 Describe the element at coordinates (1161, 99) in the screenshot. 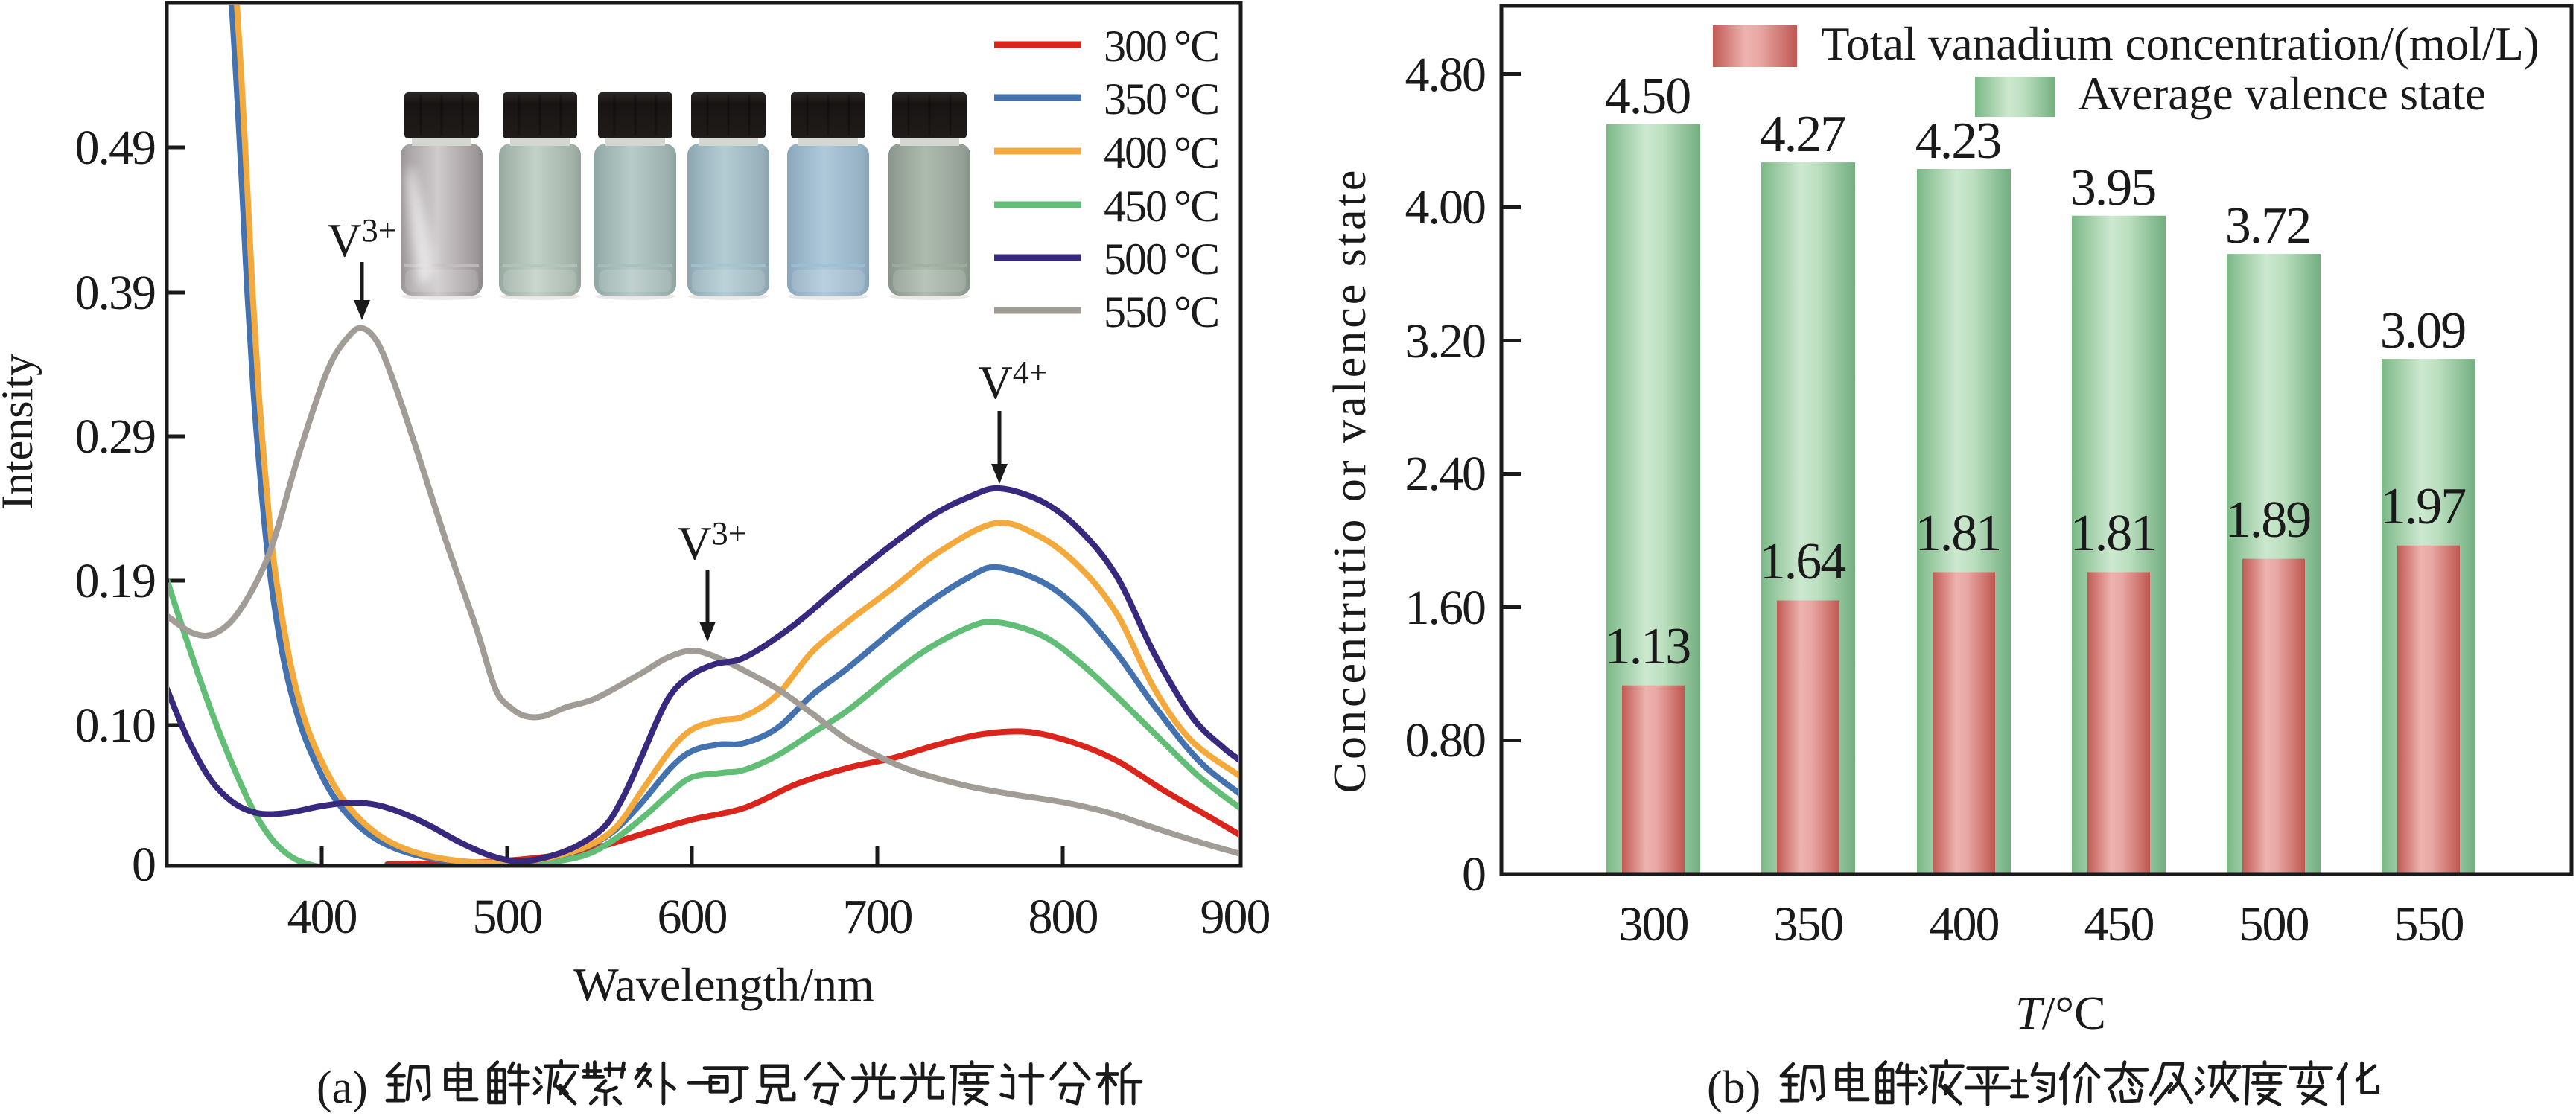

I see `svg-text: 350 °C` at that location.